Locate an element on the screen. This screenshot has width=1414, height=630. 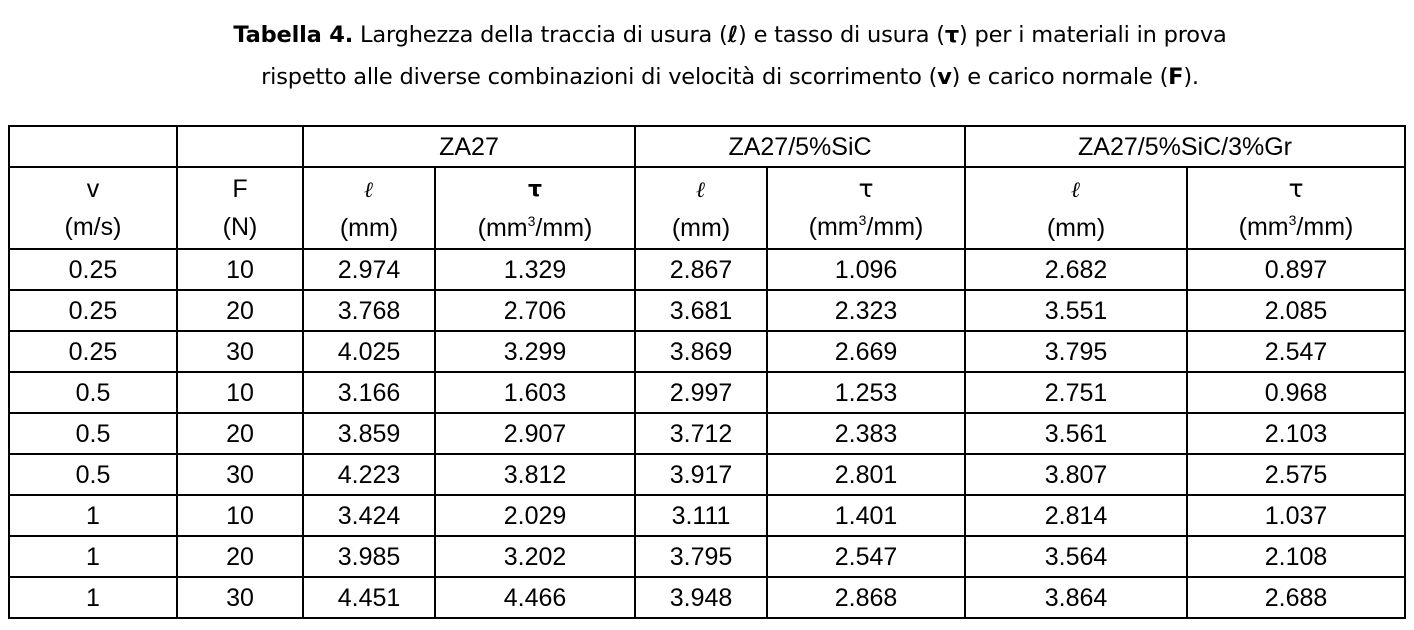
table-row: 0.5 30 4.223 3.812 3.917 2.801 3.807 2.575 is located at coordinates (707, 474).